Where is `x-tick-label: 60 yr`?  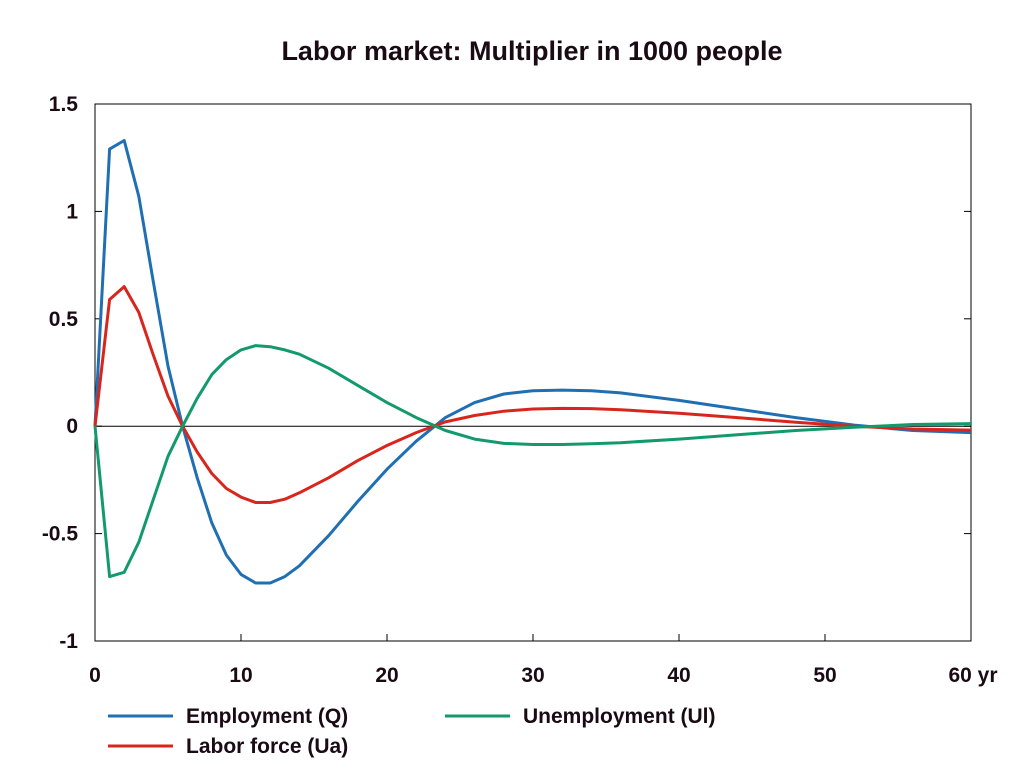
x-tick-label: 60 yr is located at coordinates (972, 675).